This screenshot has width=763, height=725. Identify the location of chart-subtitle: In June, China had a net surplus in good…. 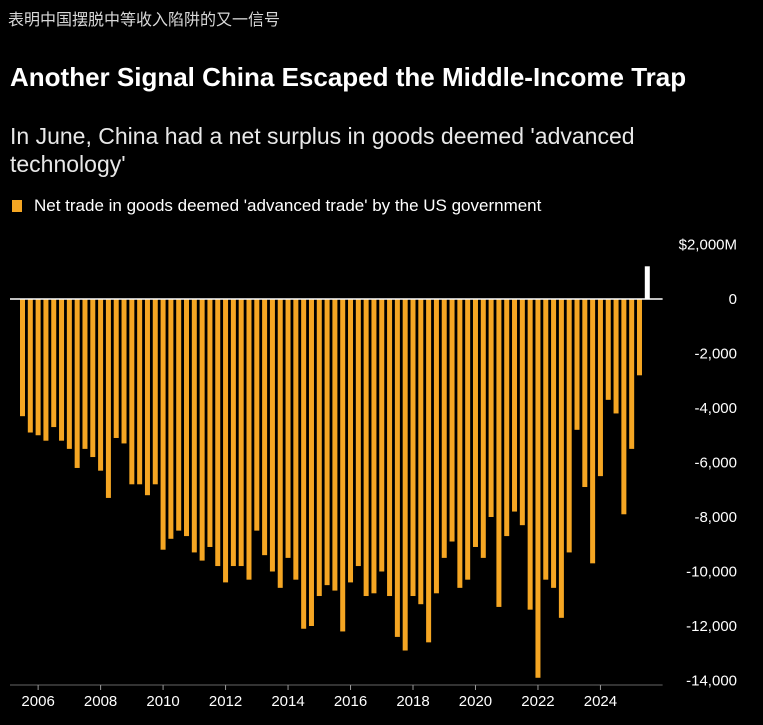
(322, 150).